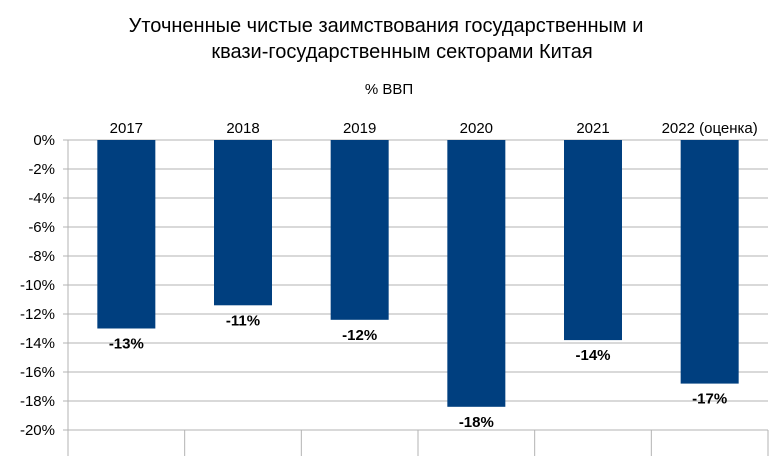 The image size is (778, 456). I want to click on category-label: 2022 (оценка), so click(710, 128).